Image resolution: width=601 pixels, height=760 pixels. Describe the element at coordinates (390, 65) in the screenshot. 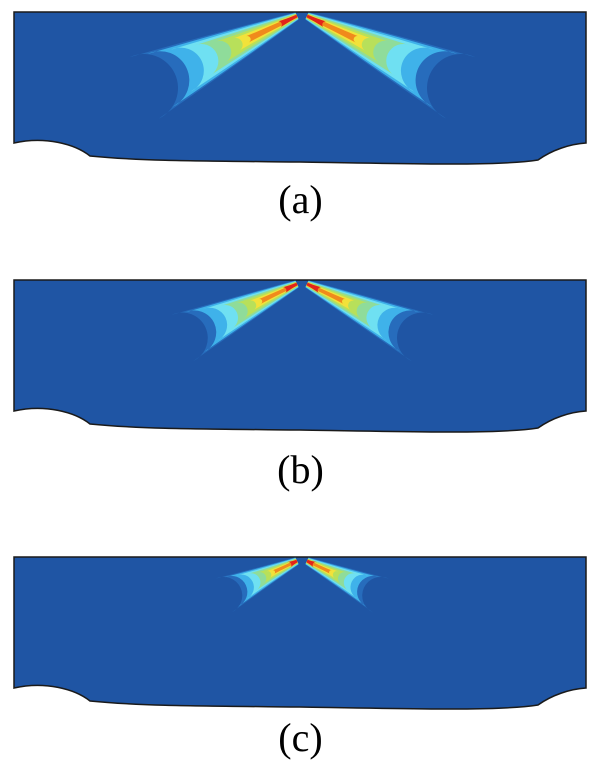

I see `plume-right-a` at that location.